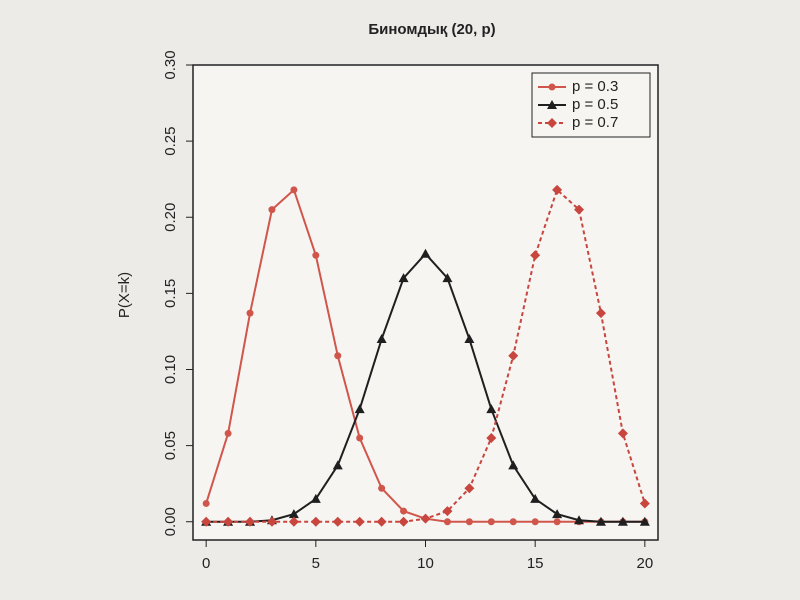 This screenshot has height=600, width=800. I want to click on y-tick-label: 0.00, so click(170, 521).